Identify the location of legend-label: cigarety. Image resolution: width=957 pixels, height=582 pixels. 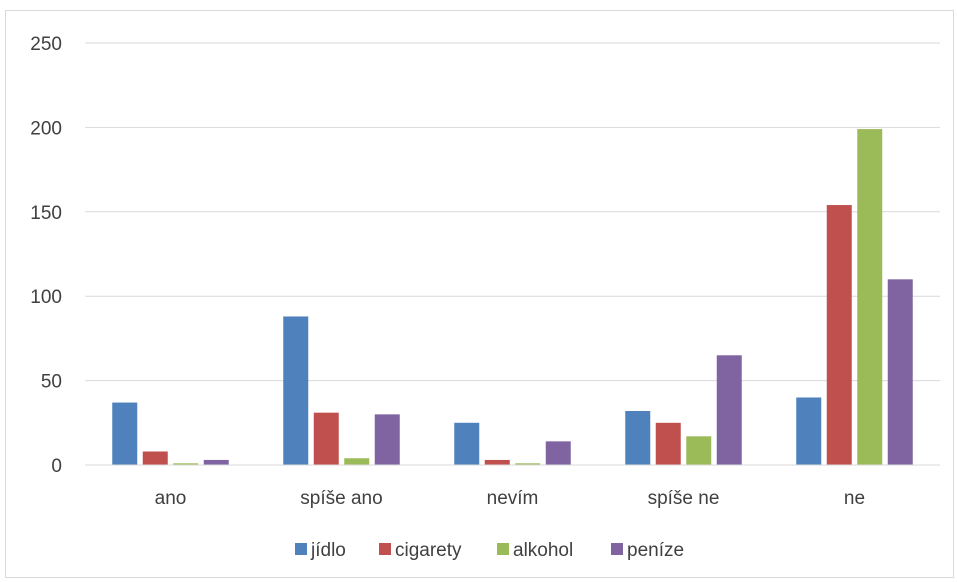
(428, 550).